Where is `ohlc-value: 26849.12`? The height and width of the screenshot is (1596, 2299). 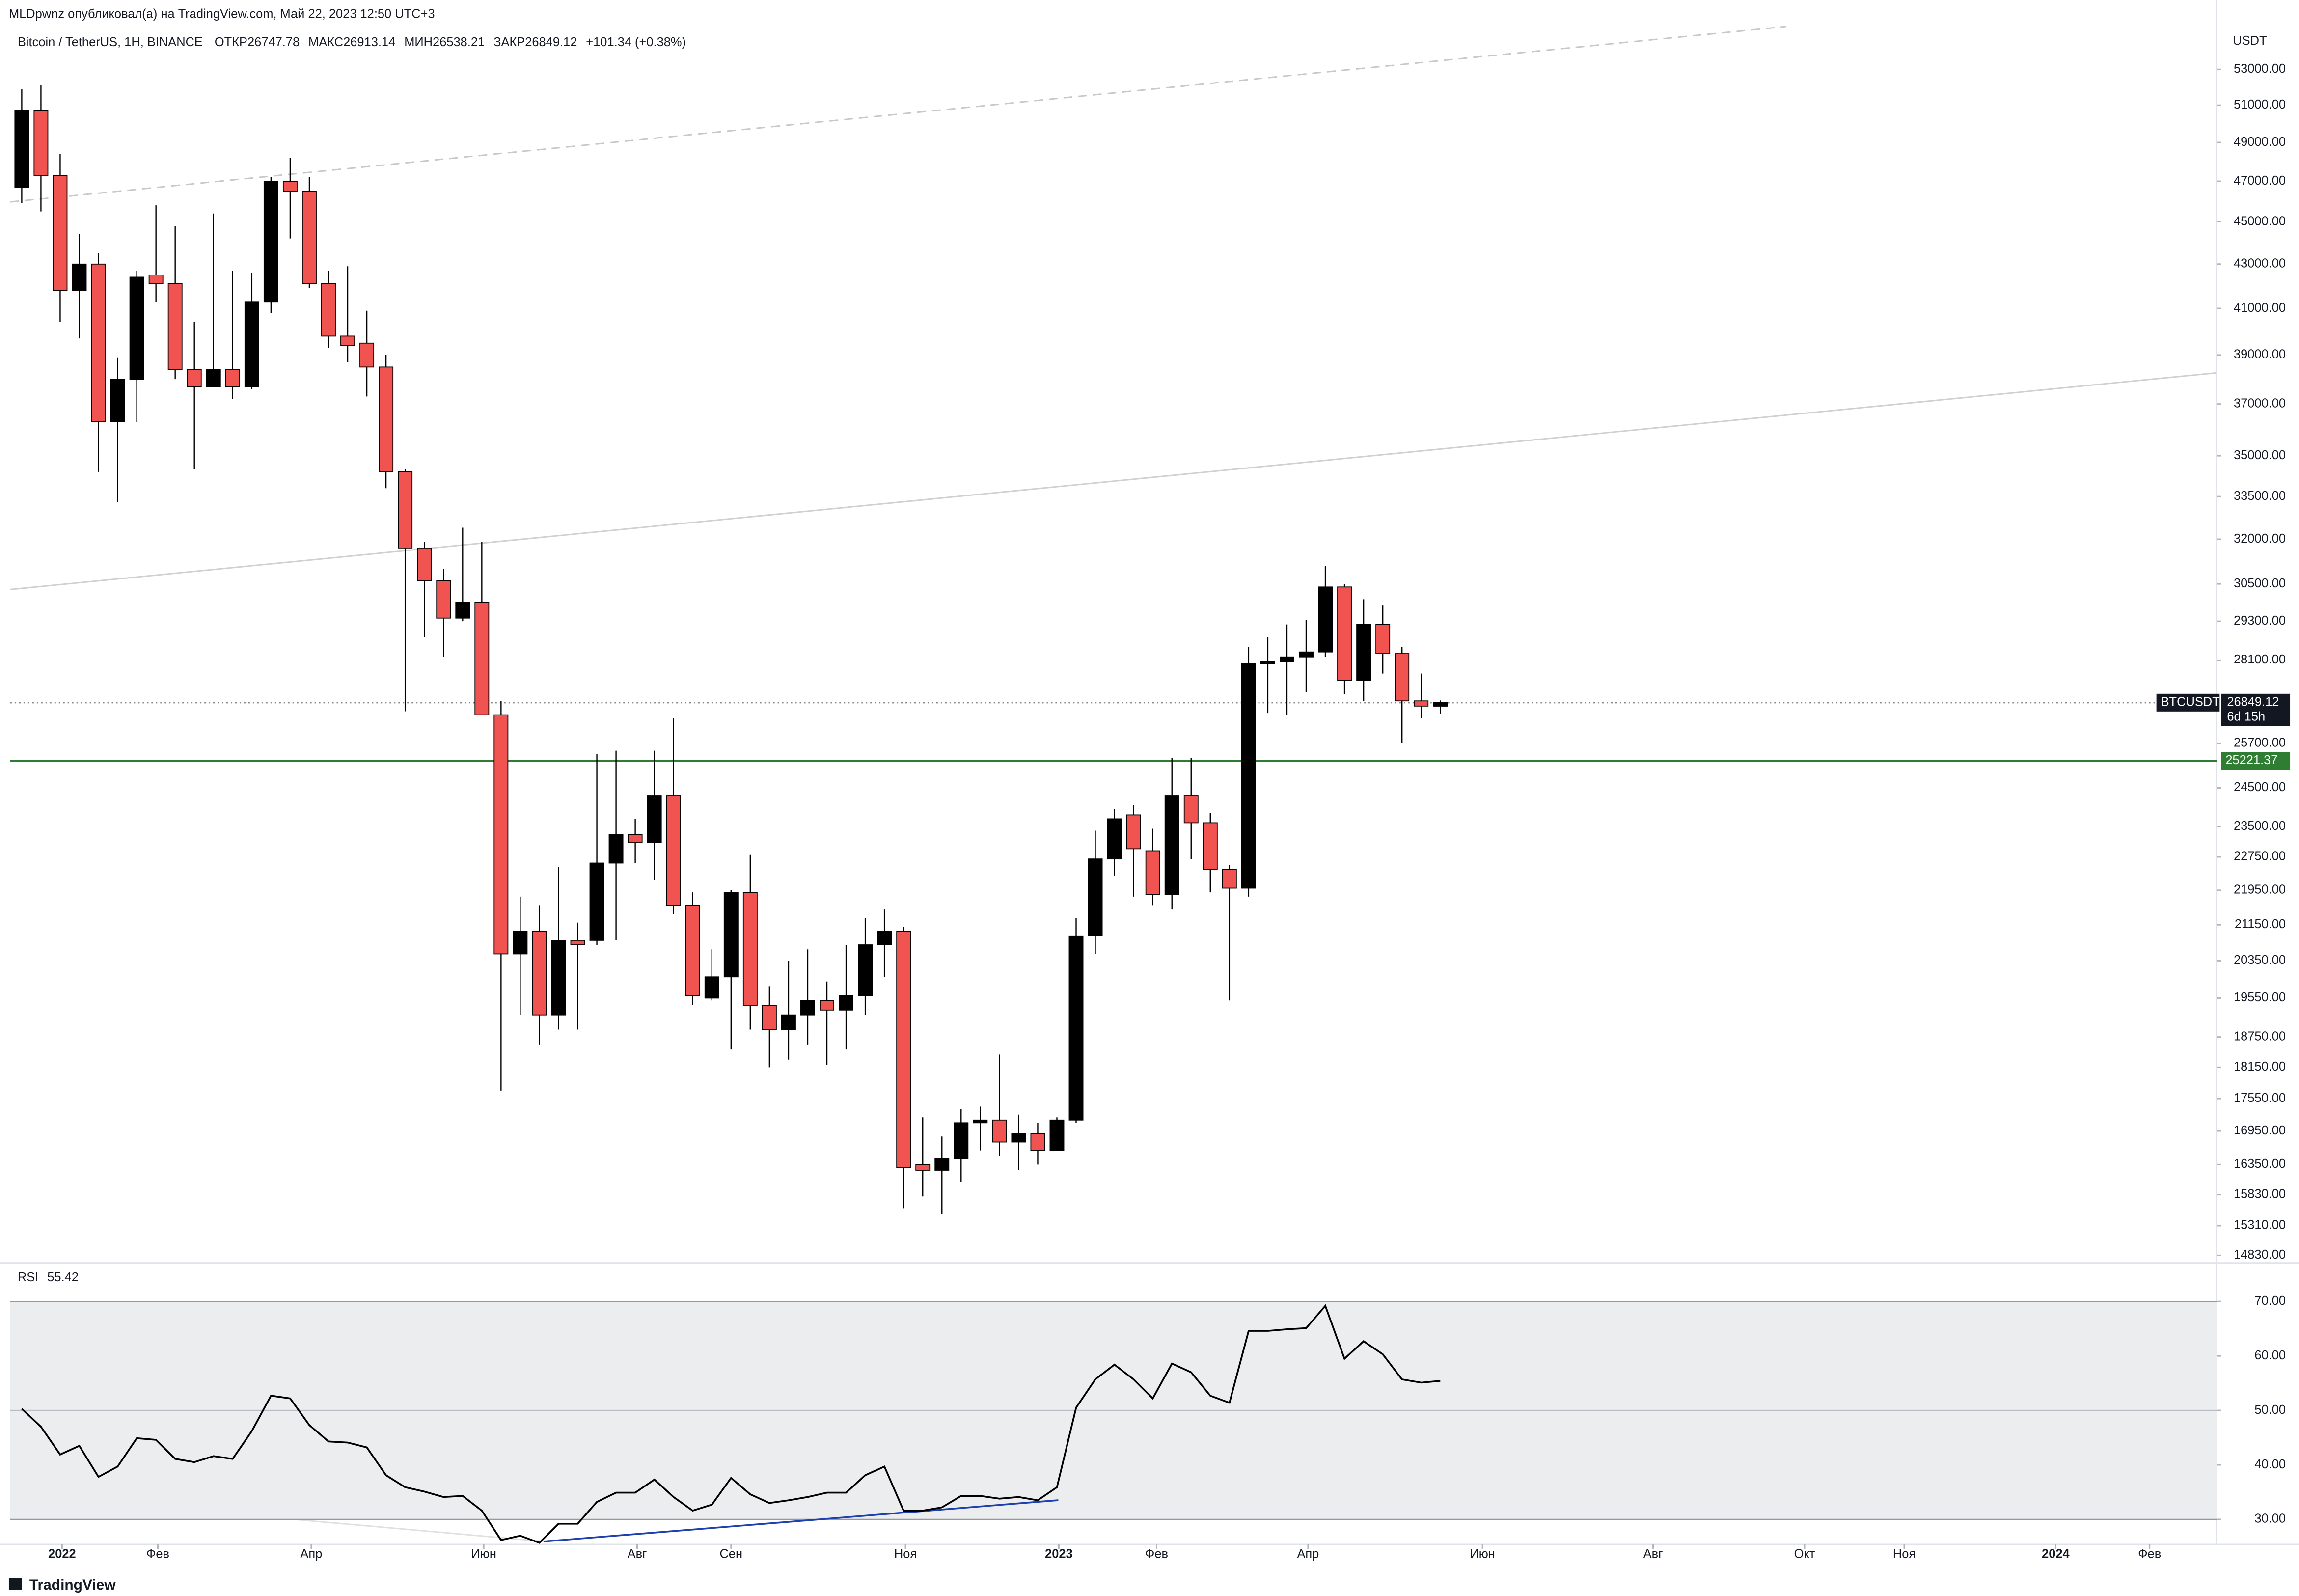 ohlc-value: 26849.12 is located at coordinates (551, 42).